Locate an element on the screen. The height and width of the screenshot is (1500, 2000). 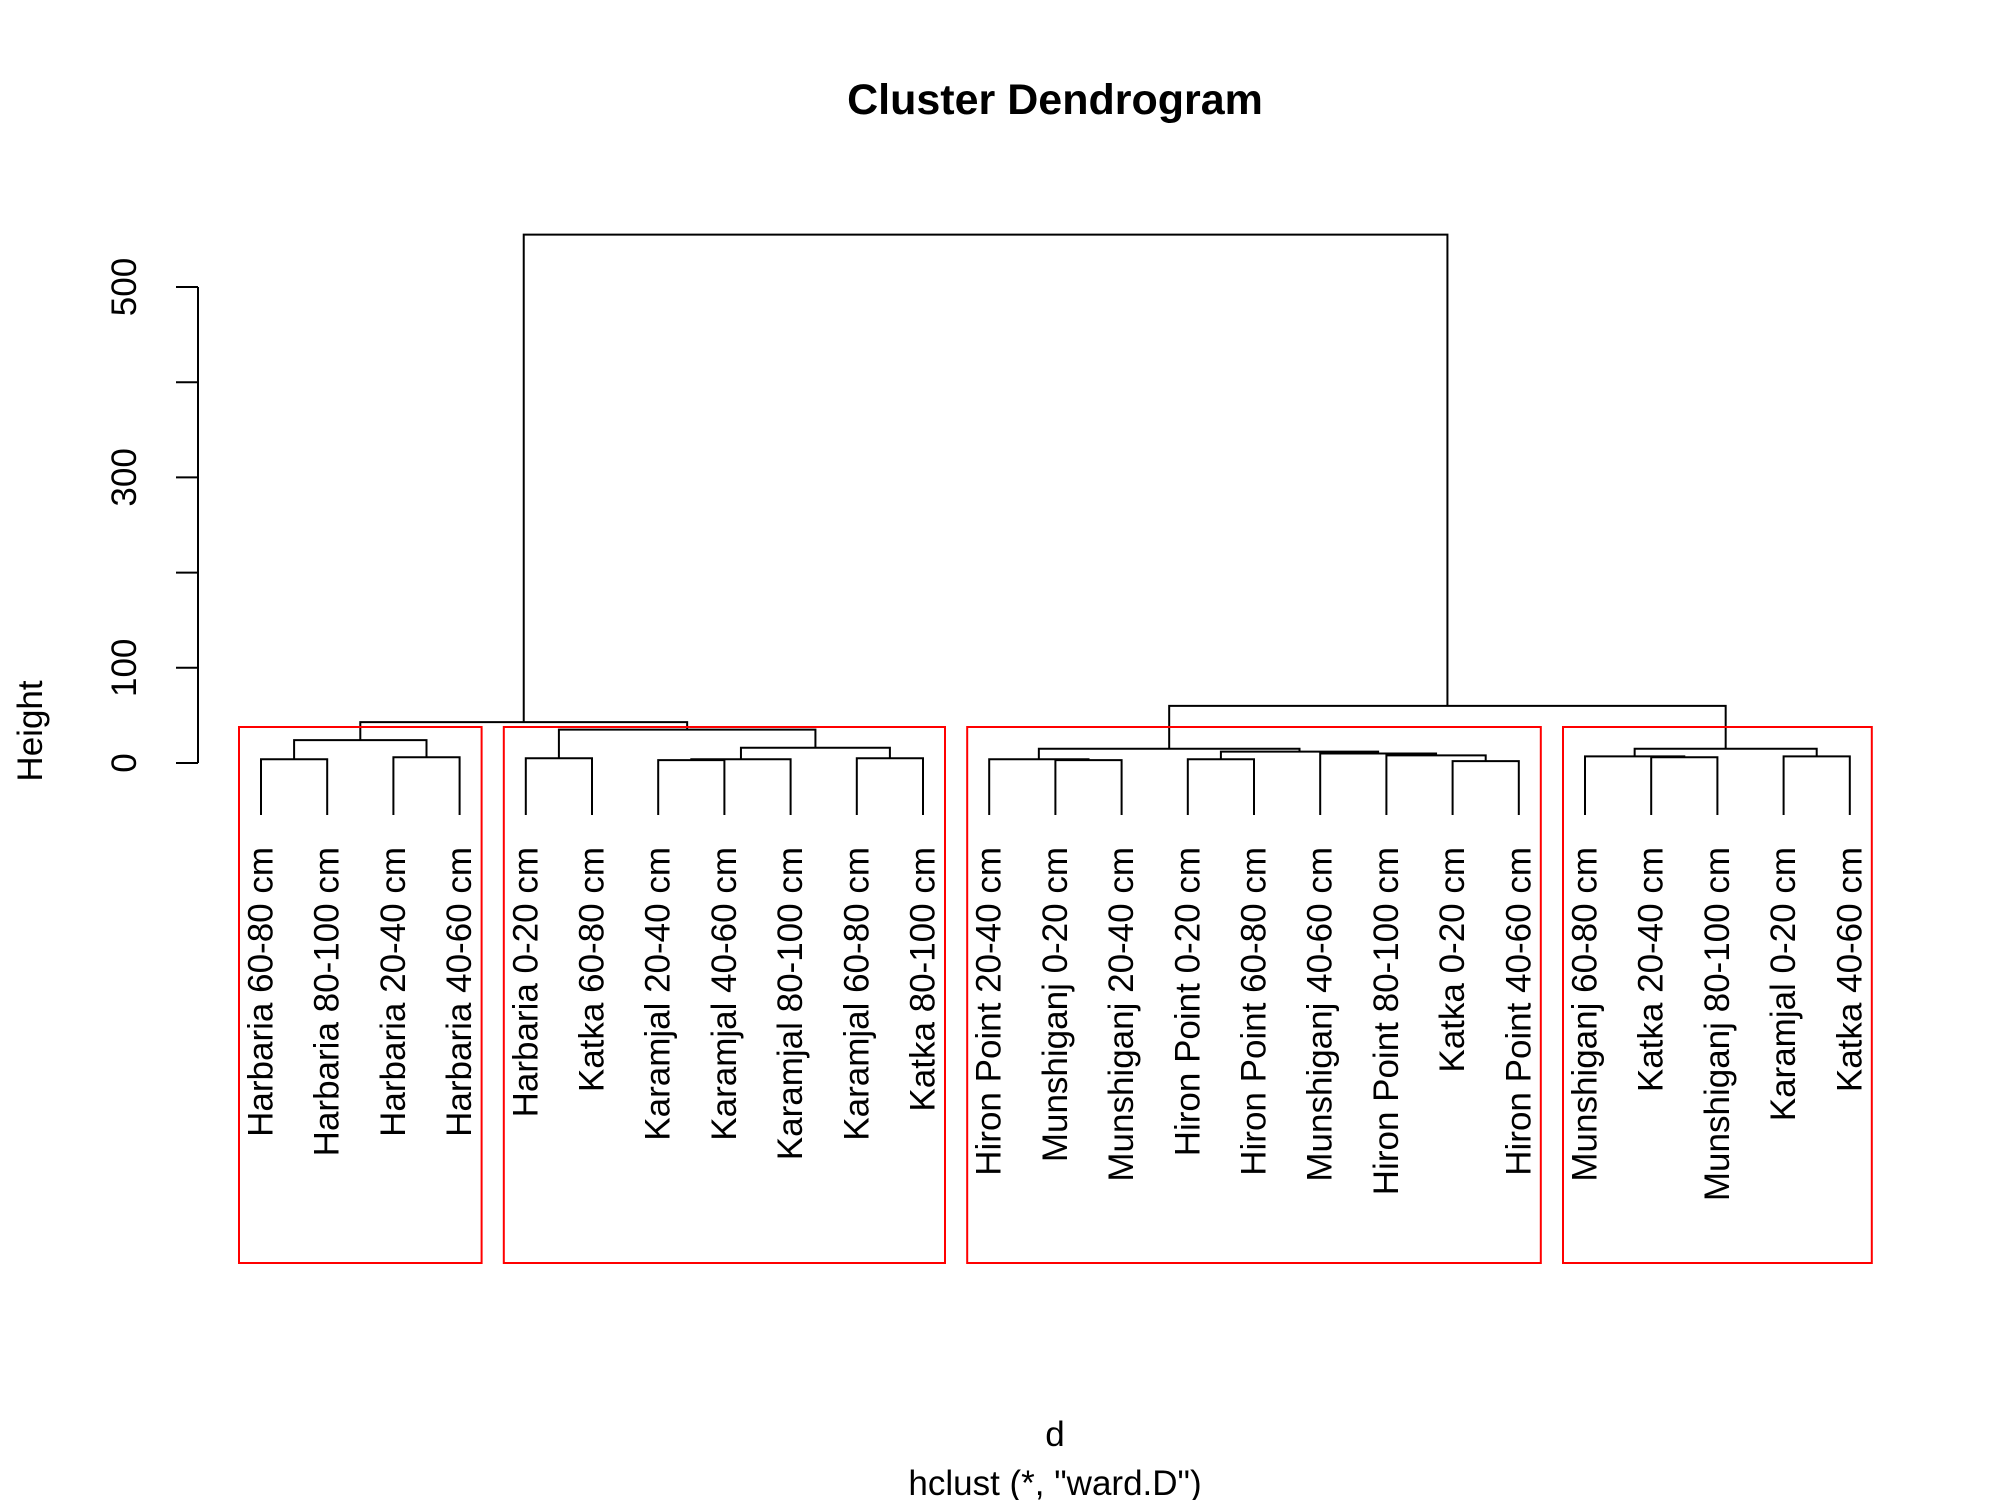
leaf-label: Harbaria 0-20 cm is located at coordinates (525, 982).